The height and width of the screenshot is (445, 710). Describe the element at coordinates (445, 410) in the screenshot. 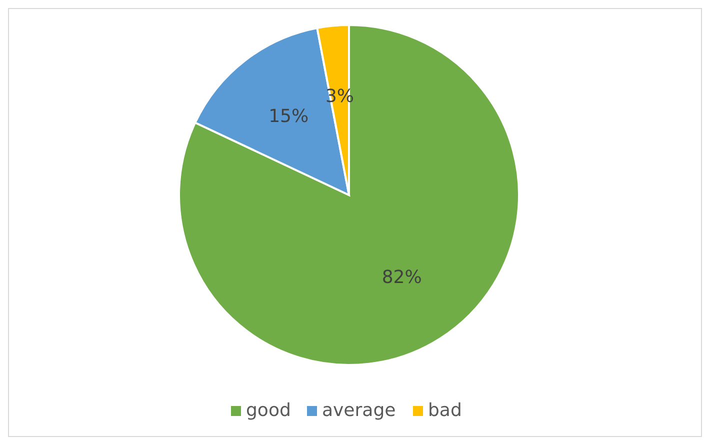

I see `legend-label: bad` at that location.